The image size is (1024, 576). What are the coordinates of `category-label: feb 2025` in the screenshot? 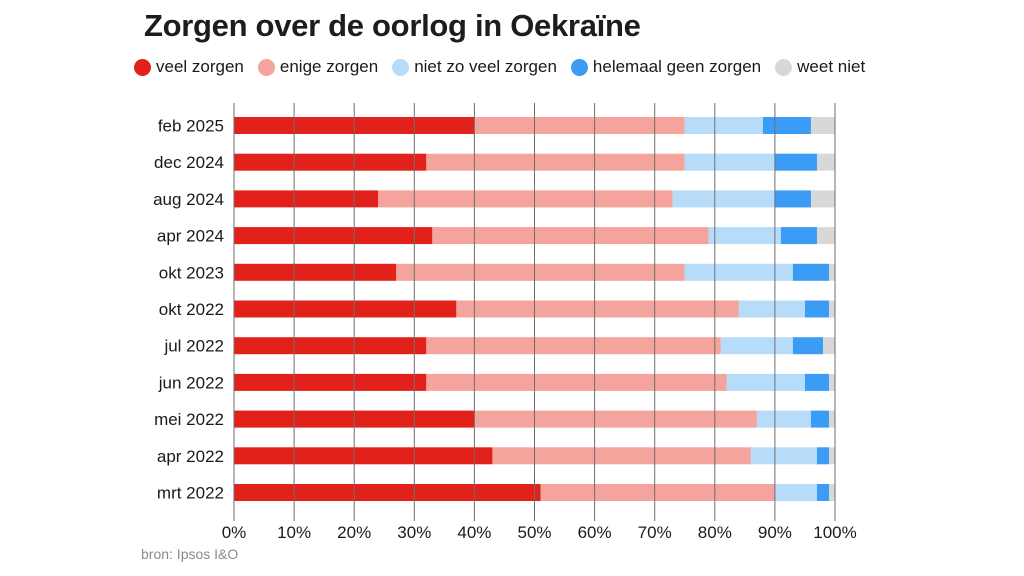 It's located at (191, 126).